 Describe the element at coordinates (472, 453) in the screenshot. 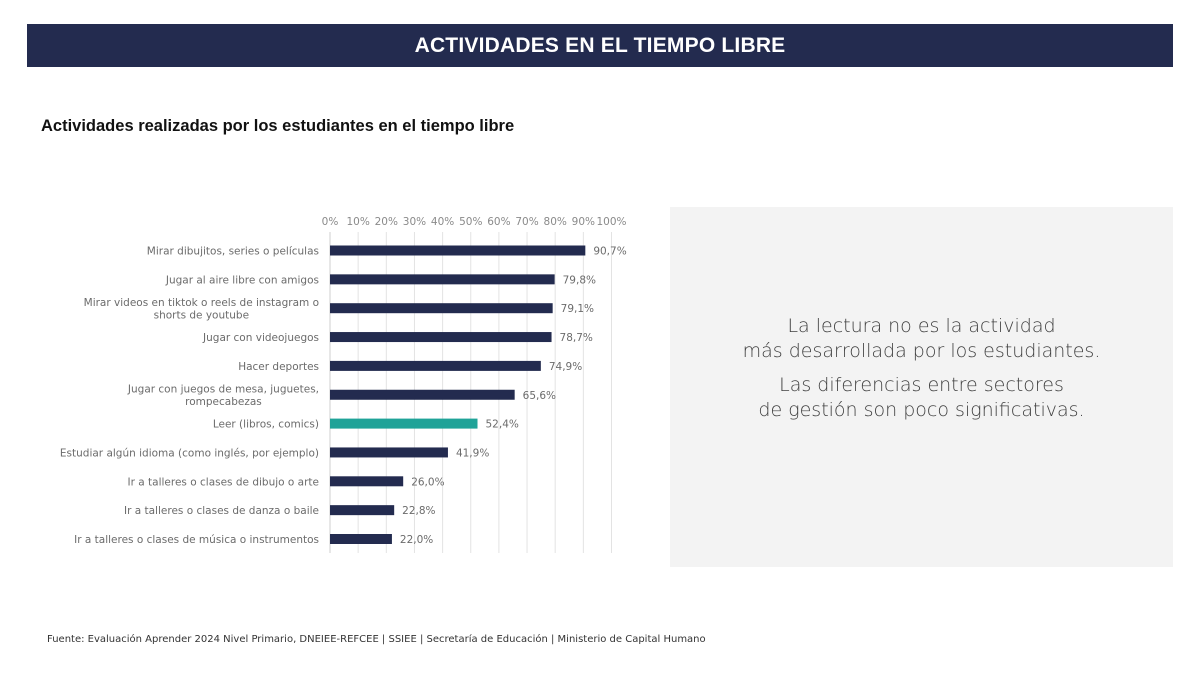

I see `value-label: 41,9%` at that location.